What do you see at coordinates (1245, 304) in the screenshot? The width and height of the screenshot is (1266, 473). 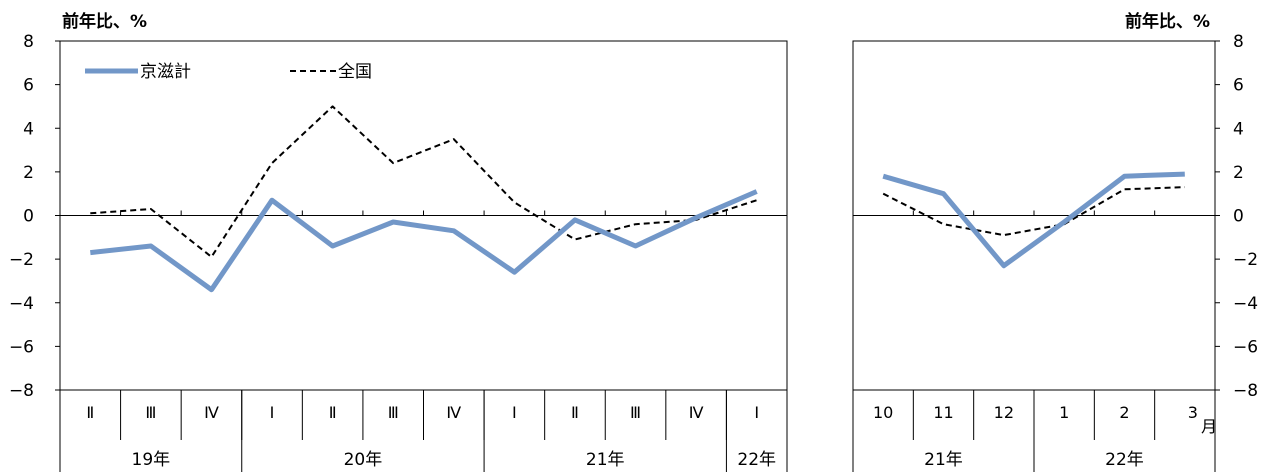 I see `p2-y-tick-label: −4` at bounding box center [1245, 304].